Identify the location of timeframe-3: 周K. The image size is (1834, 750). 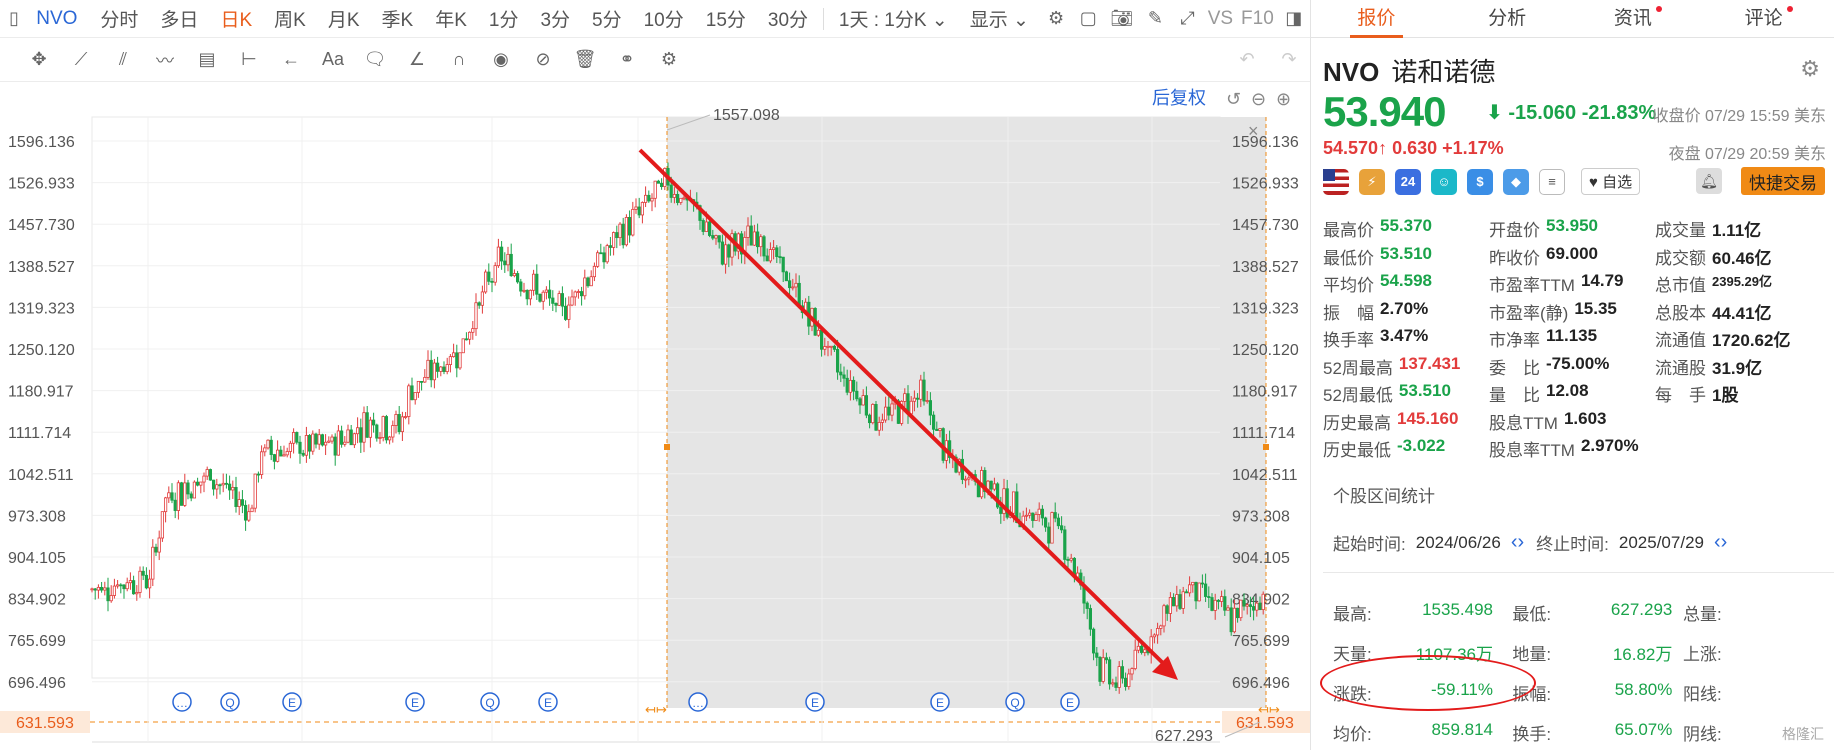
(290, 20).